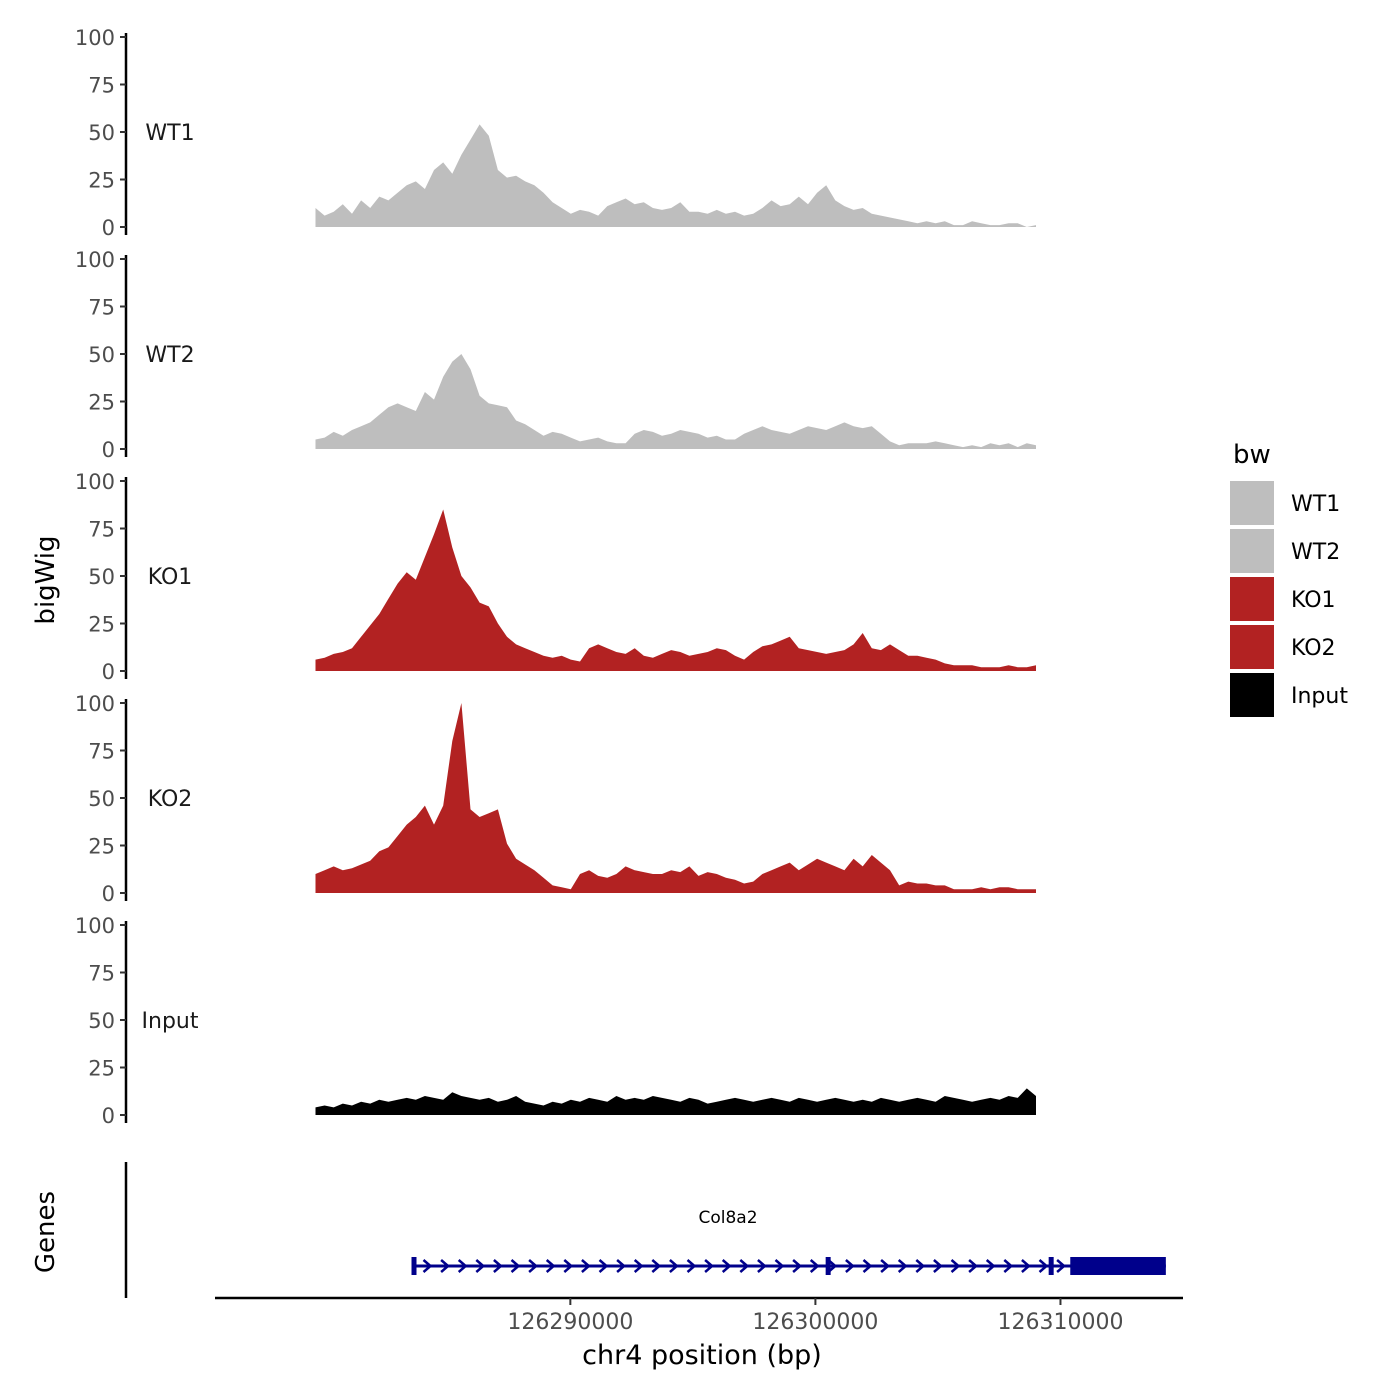 The image size is (1400, 1400). What do you see at coordinates (570, 1322) in the screenshot?
I see `x-tick-label: 126290000` at bounding box center [570, 1322].